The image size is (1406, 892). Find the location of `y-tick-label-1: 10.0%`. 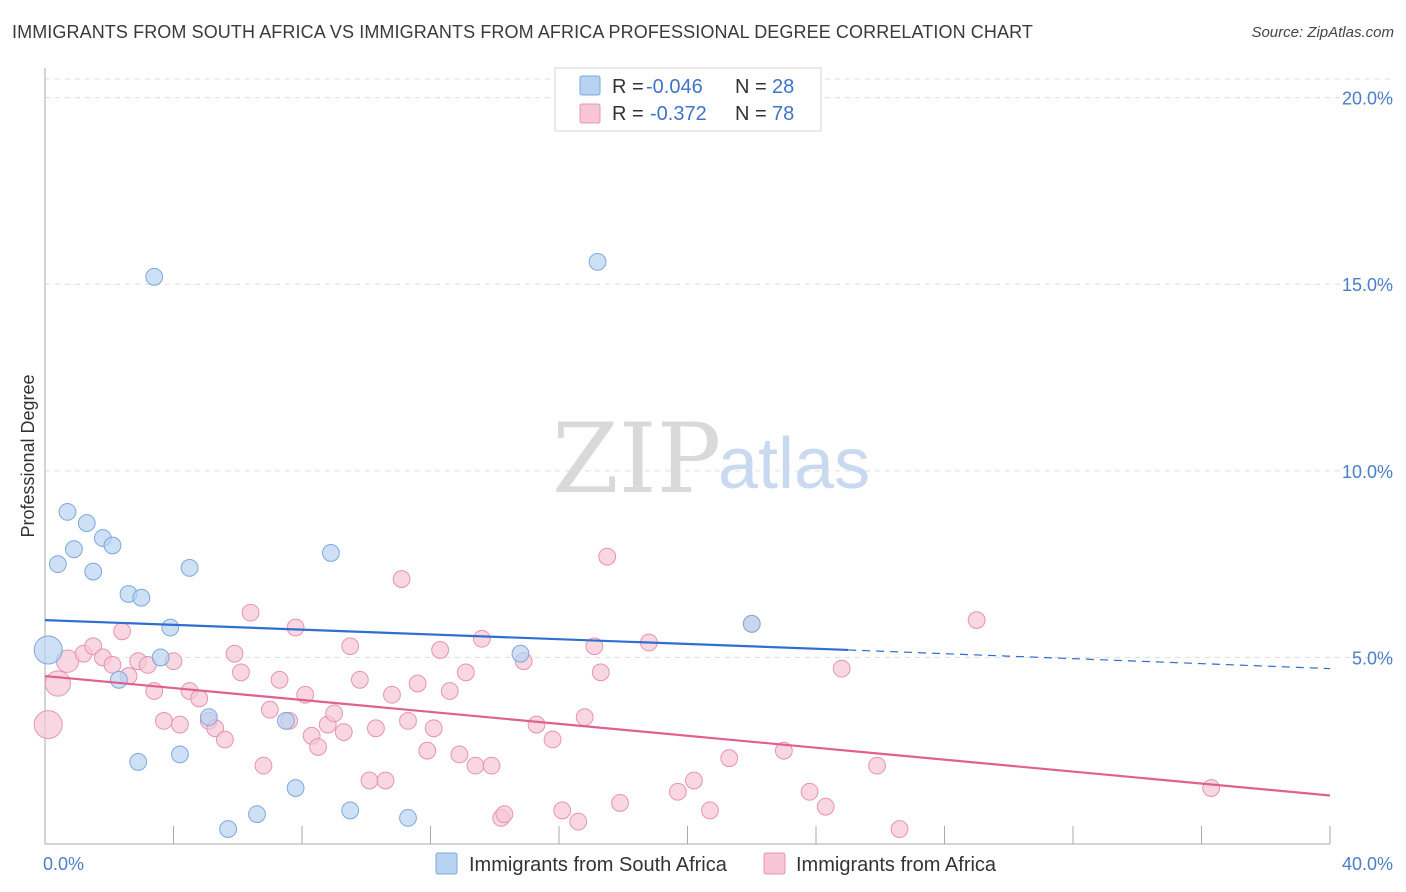

y-tick-label-1: 10.0% is located at coordinates (1367, 472).